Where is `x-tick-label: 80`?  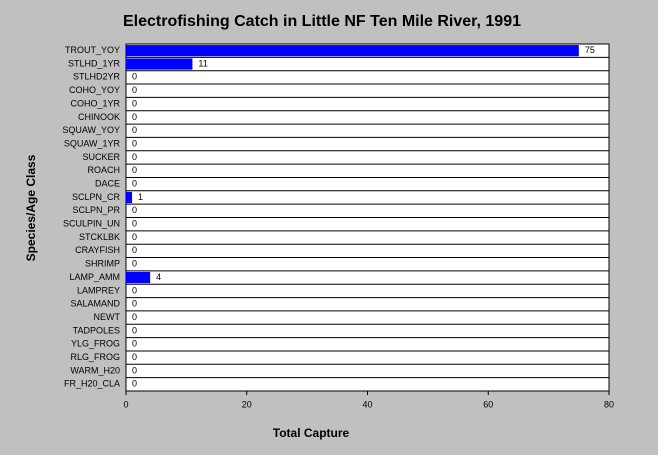 x-tick-label: 80 is located at coordinates (609, 404).